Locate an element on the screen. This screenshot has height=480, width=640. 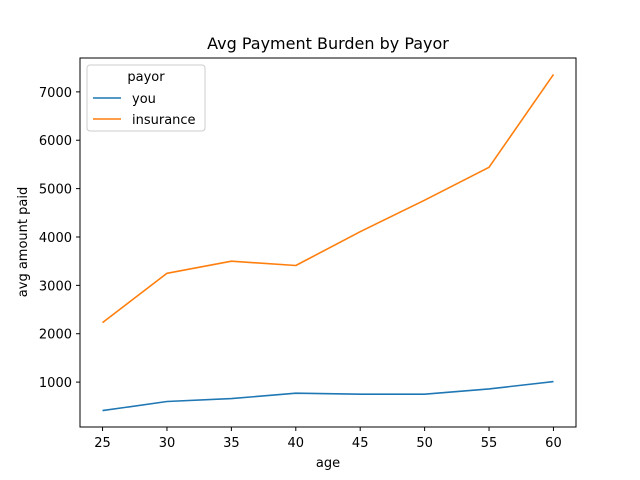
series-line-you is located at coordinates (328, 396).